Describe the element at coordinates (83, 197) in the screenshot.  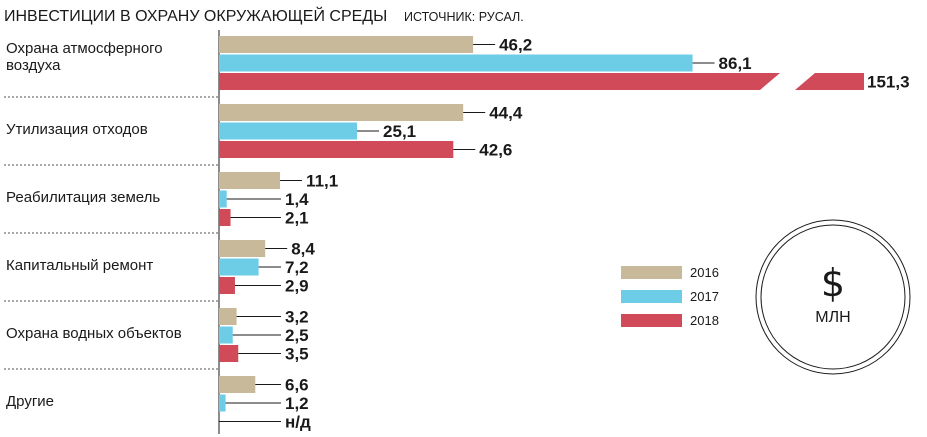
I see `category-label: Реабилитация земель` at that location.